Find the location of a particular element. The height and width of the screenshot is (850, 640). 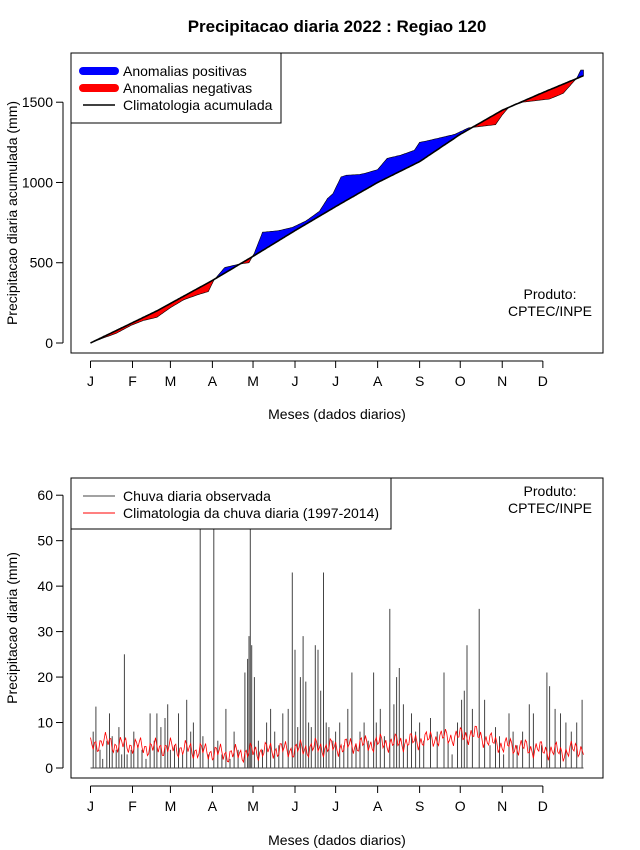

legend-label-climatology: Climatologia acumulada is located at coordinates (198, 105).